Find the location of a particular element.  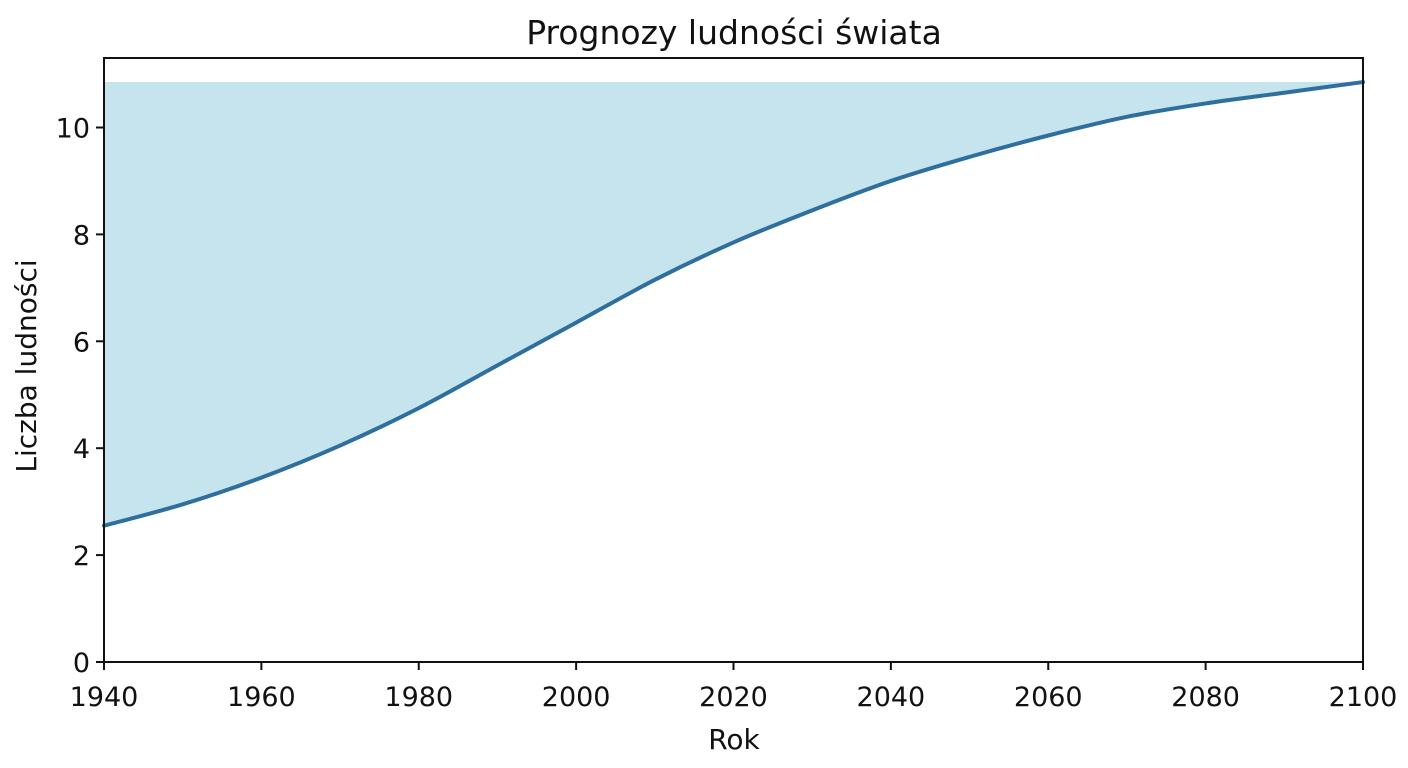

x-tick-label: 1980 is located at coordinates (418, 697).